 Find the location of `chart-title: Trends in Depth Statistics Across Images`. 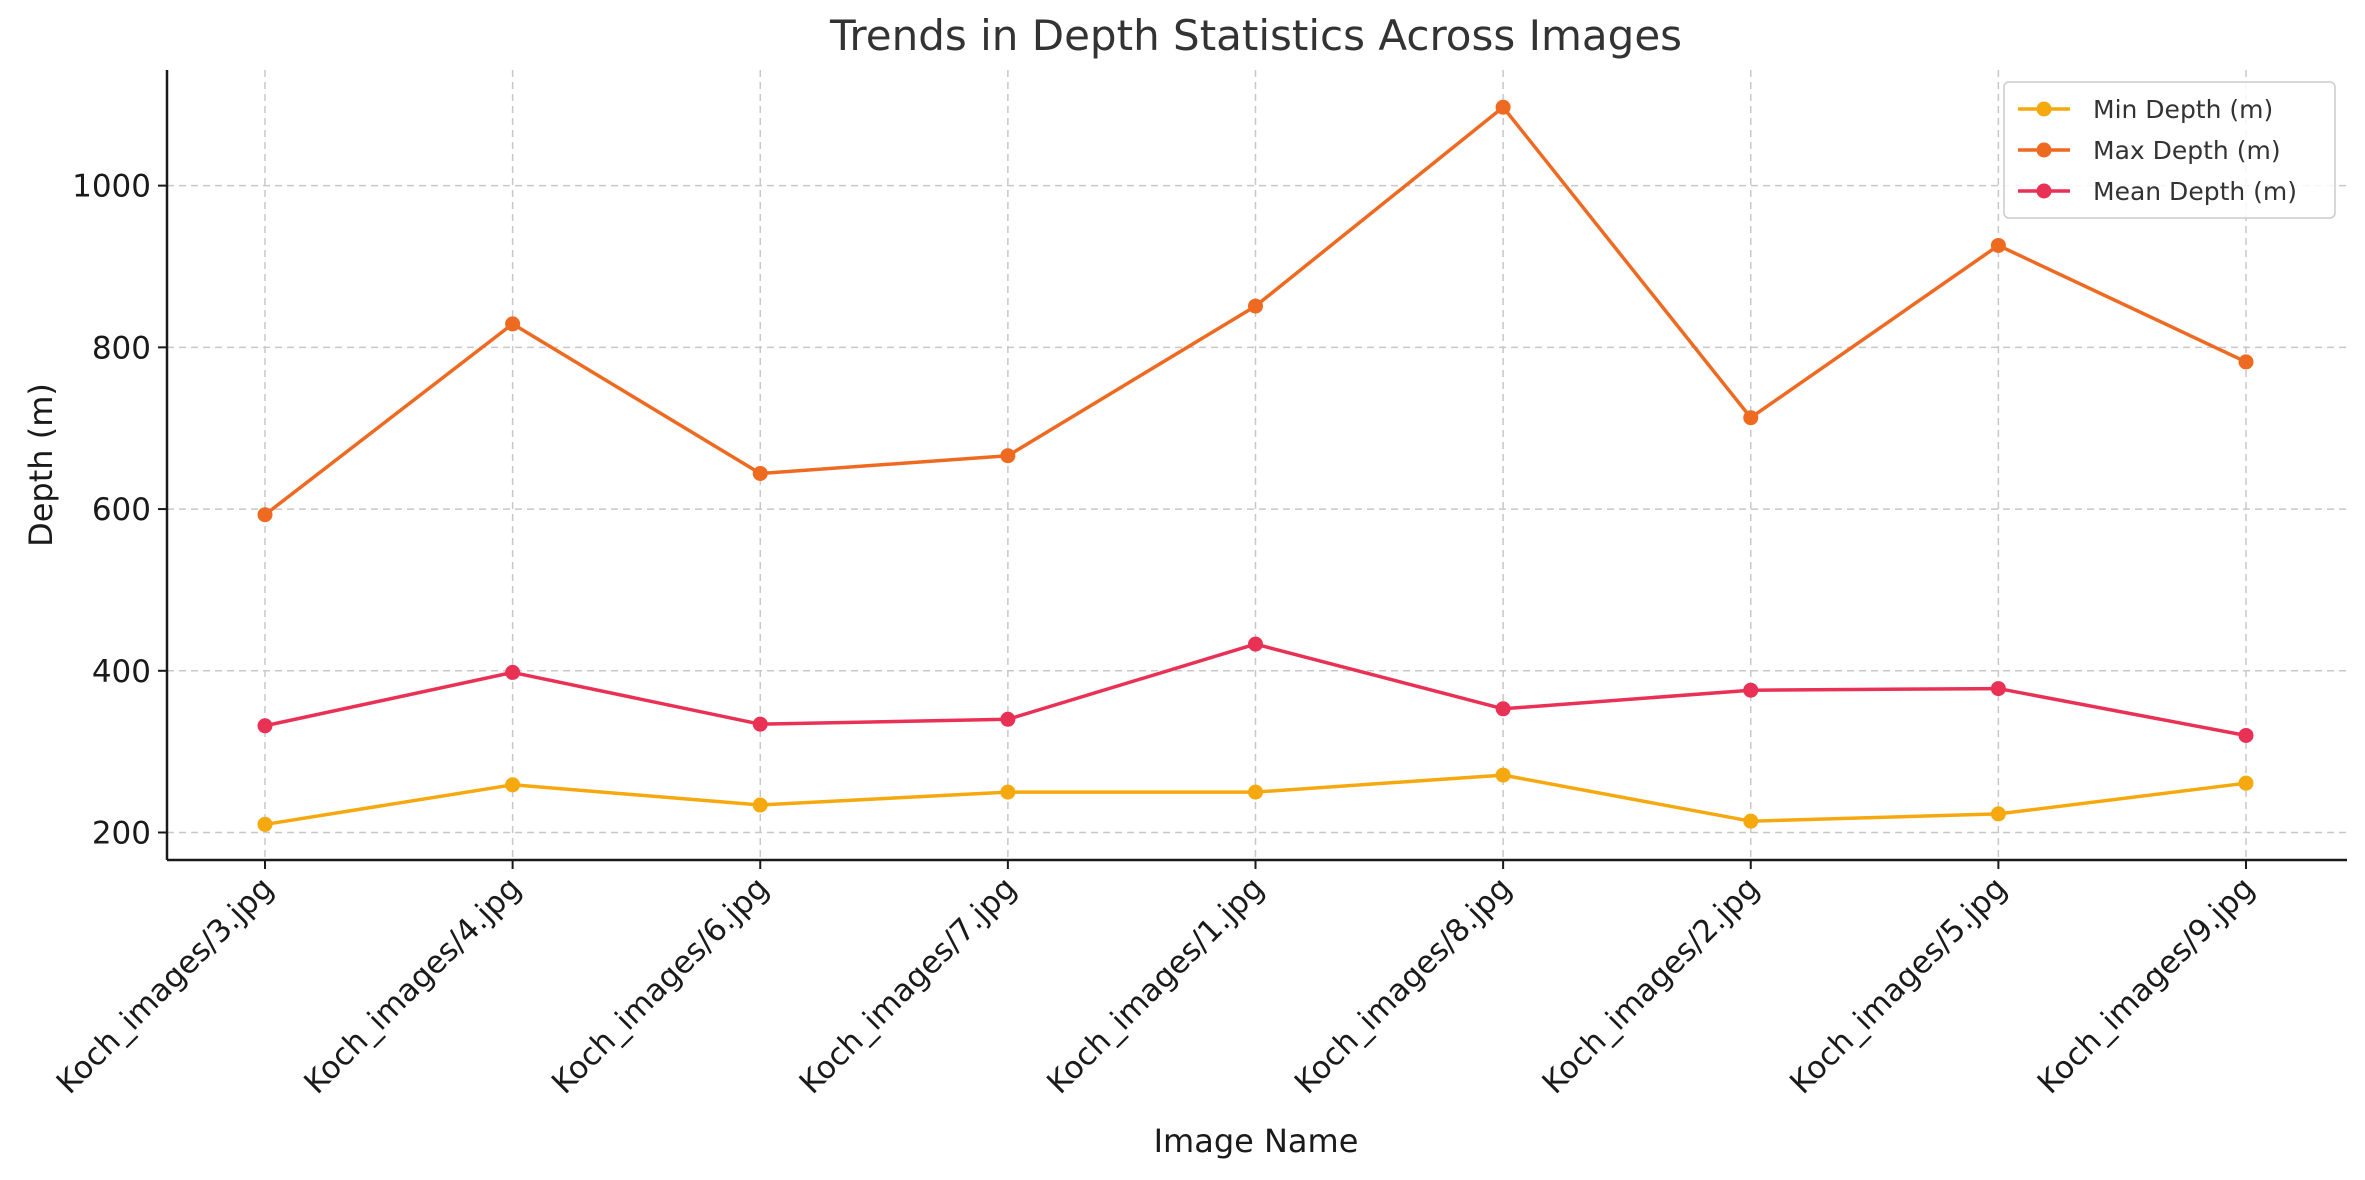

chart-title: Trends in Depth Statistics Across Images is located at coordinates (1255, 35).